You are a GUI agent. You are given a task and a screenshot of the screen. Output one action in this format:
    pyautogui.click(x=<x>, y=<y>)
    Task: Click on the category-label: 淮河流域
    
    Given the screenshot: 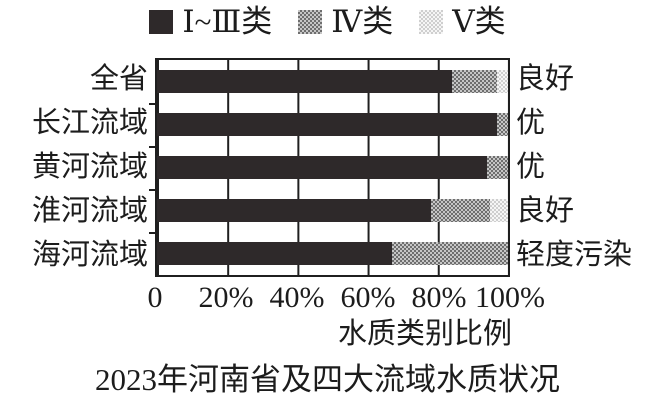 What is the action you would take?
    pyautogui.click(x=89, y=210)
    